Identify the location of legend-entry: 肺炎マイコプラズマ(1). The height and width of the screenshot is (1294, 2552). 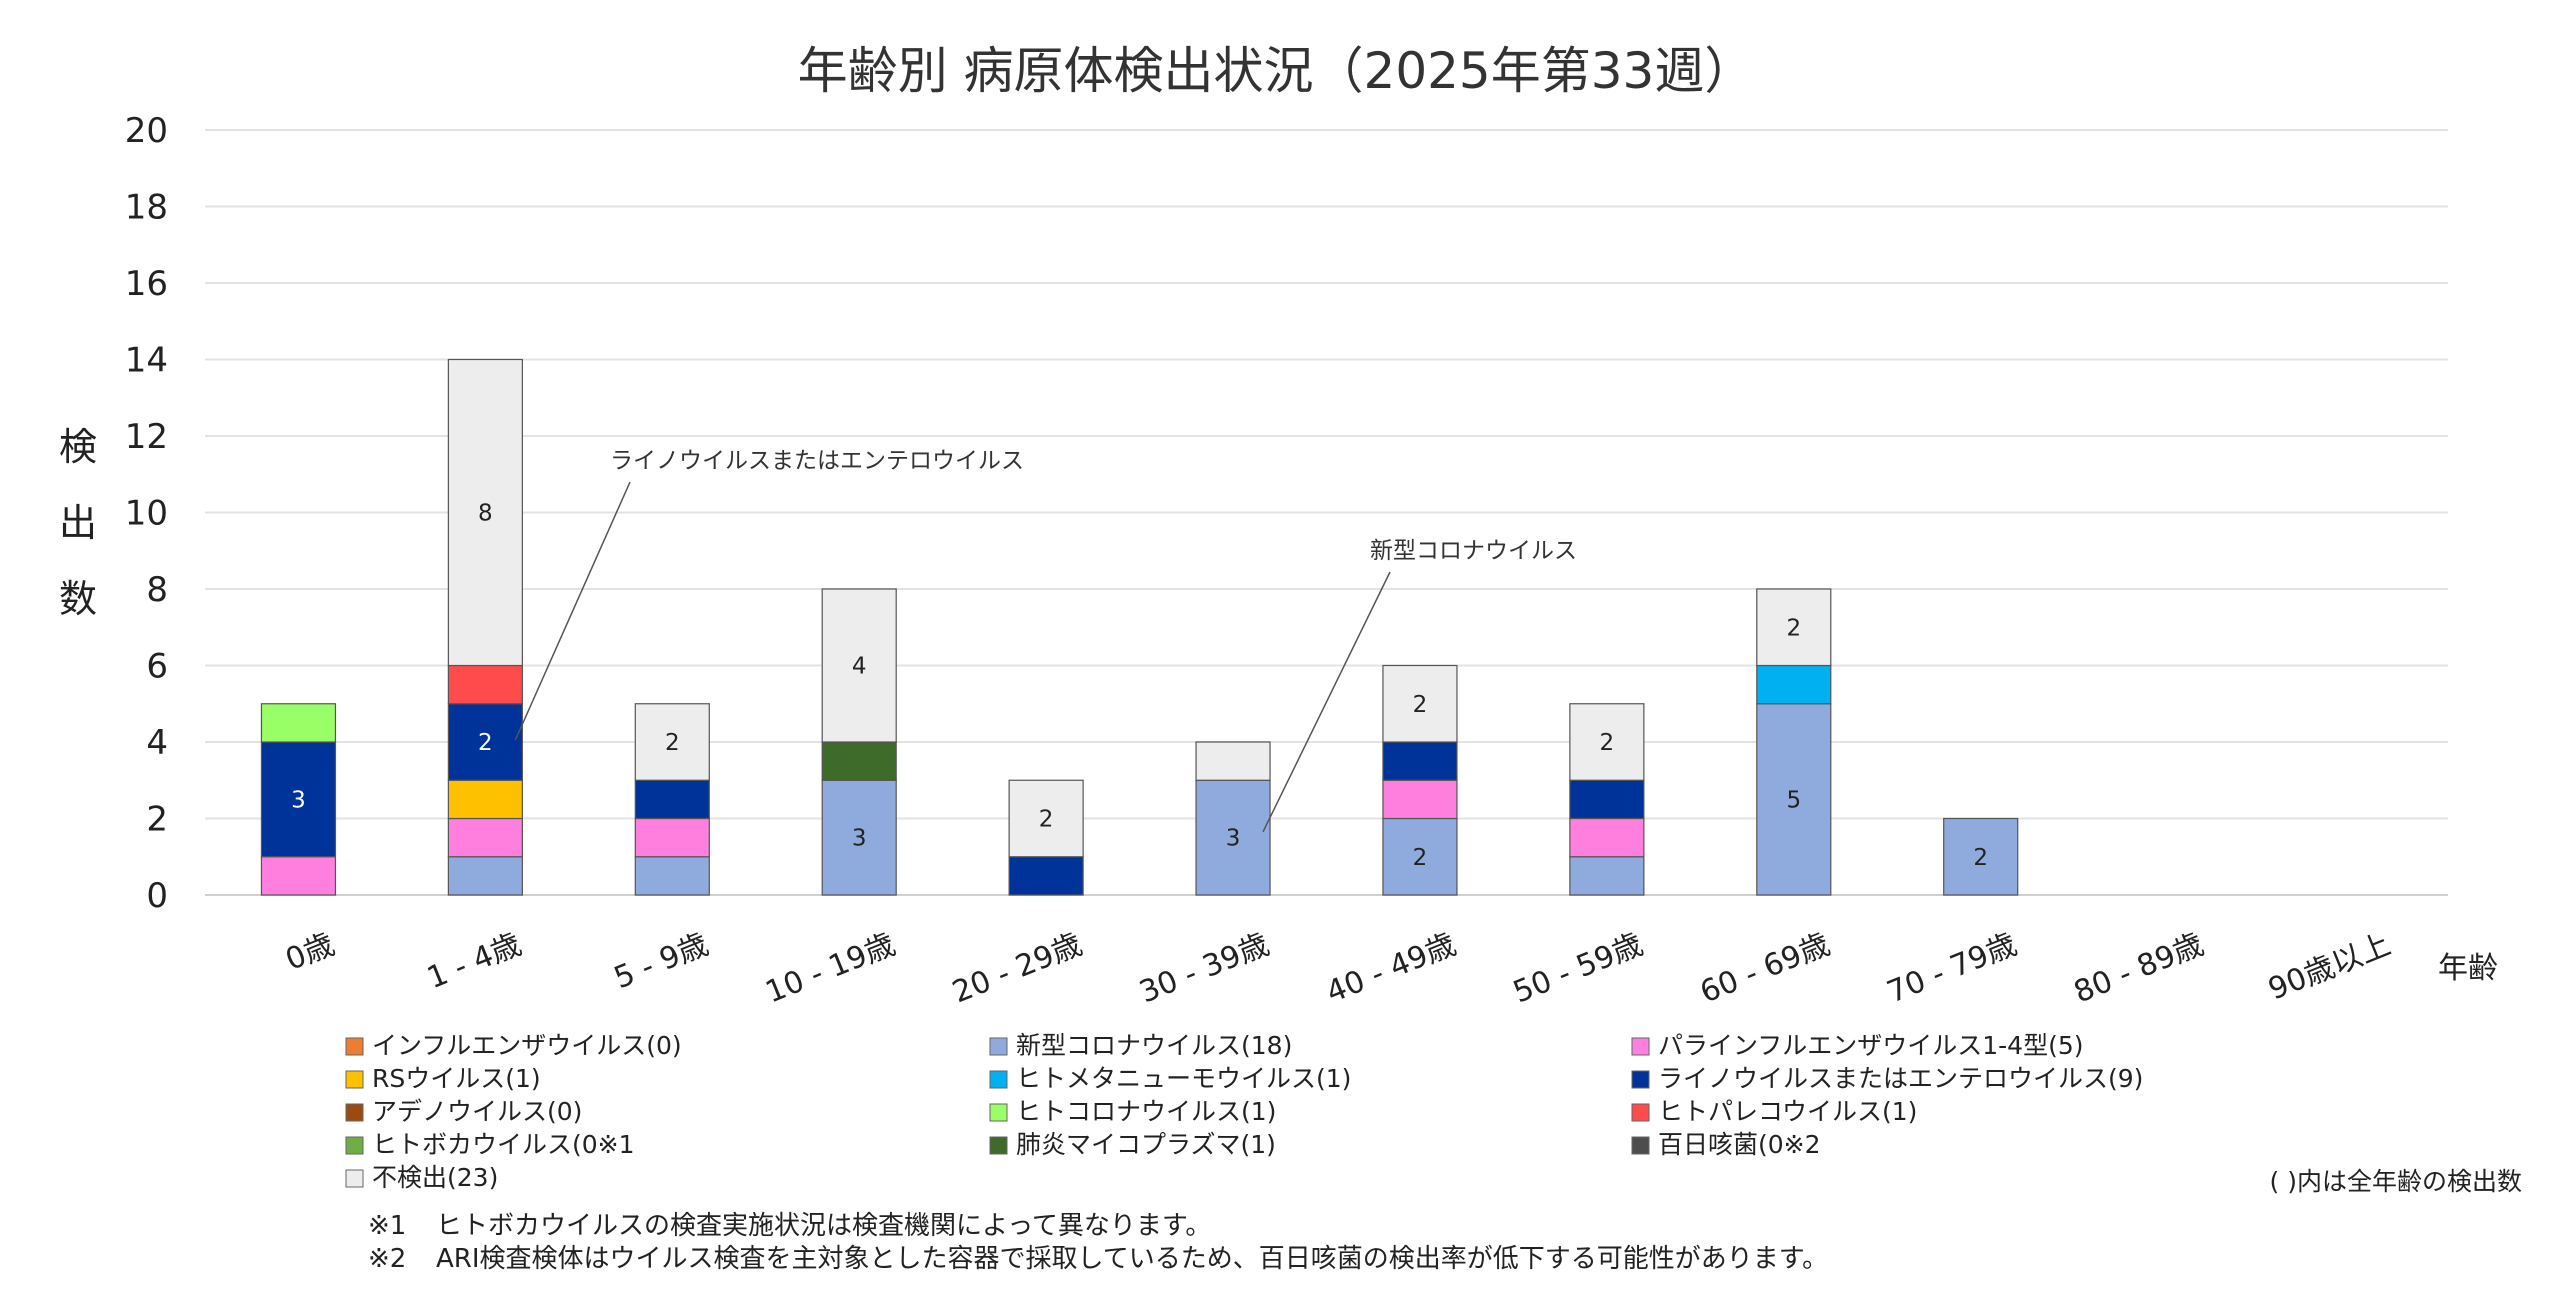
(1146, 1144).